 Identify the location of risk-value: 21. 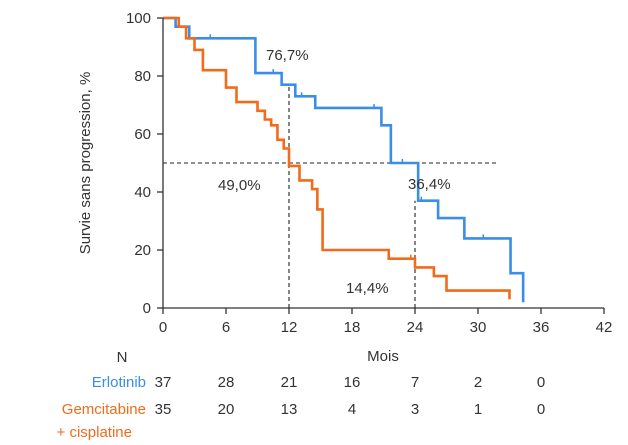
(289, 382).